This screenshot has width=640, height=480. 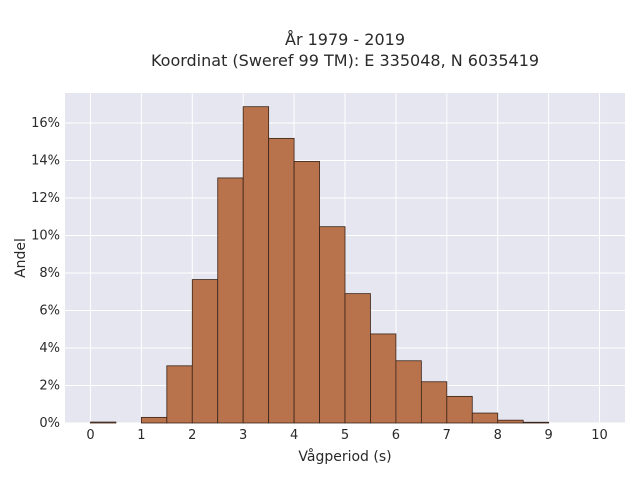 I want to click on x-tick-label-1: 1, so click(x=141, y=435).